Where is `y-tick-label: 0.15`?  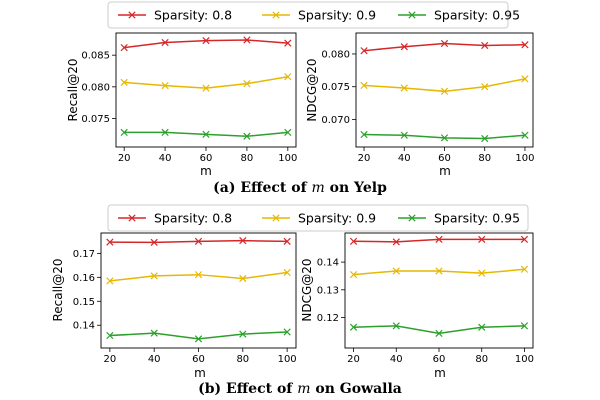 y-tick-label: 0.15 is located at coordinates (84, 302).